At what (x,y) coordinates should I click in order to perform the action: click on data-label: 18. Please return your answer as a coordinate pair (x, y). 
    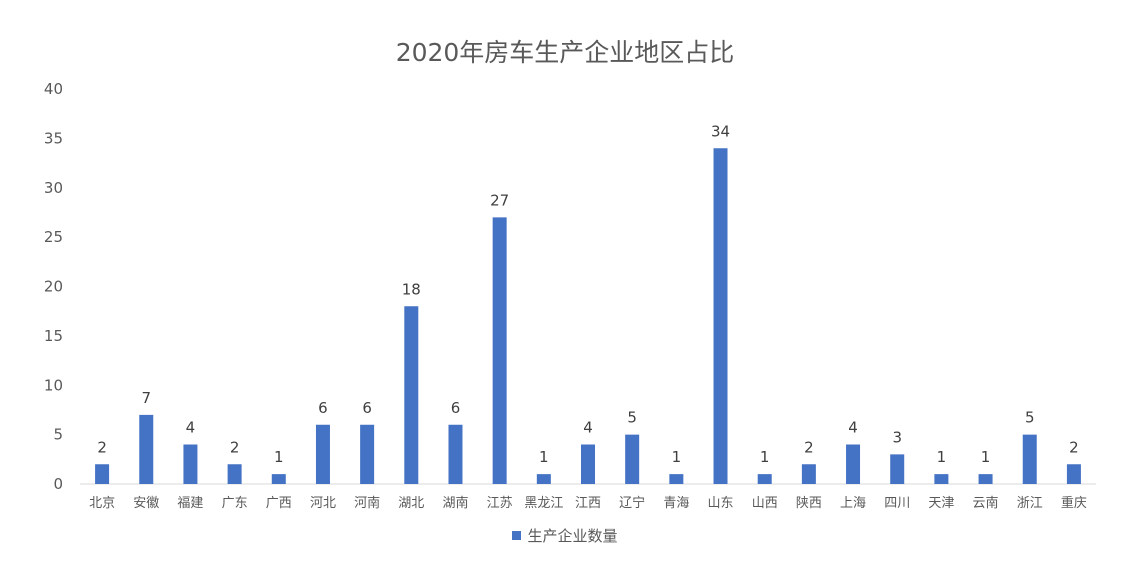
    Looking at the image, I should click on (411, 289).